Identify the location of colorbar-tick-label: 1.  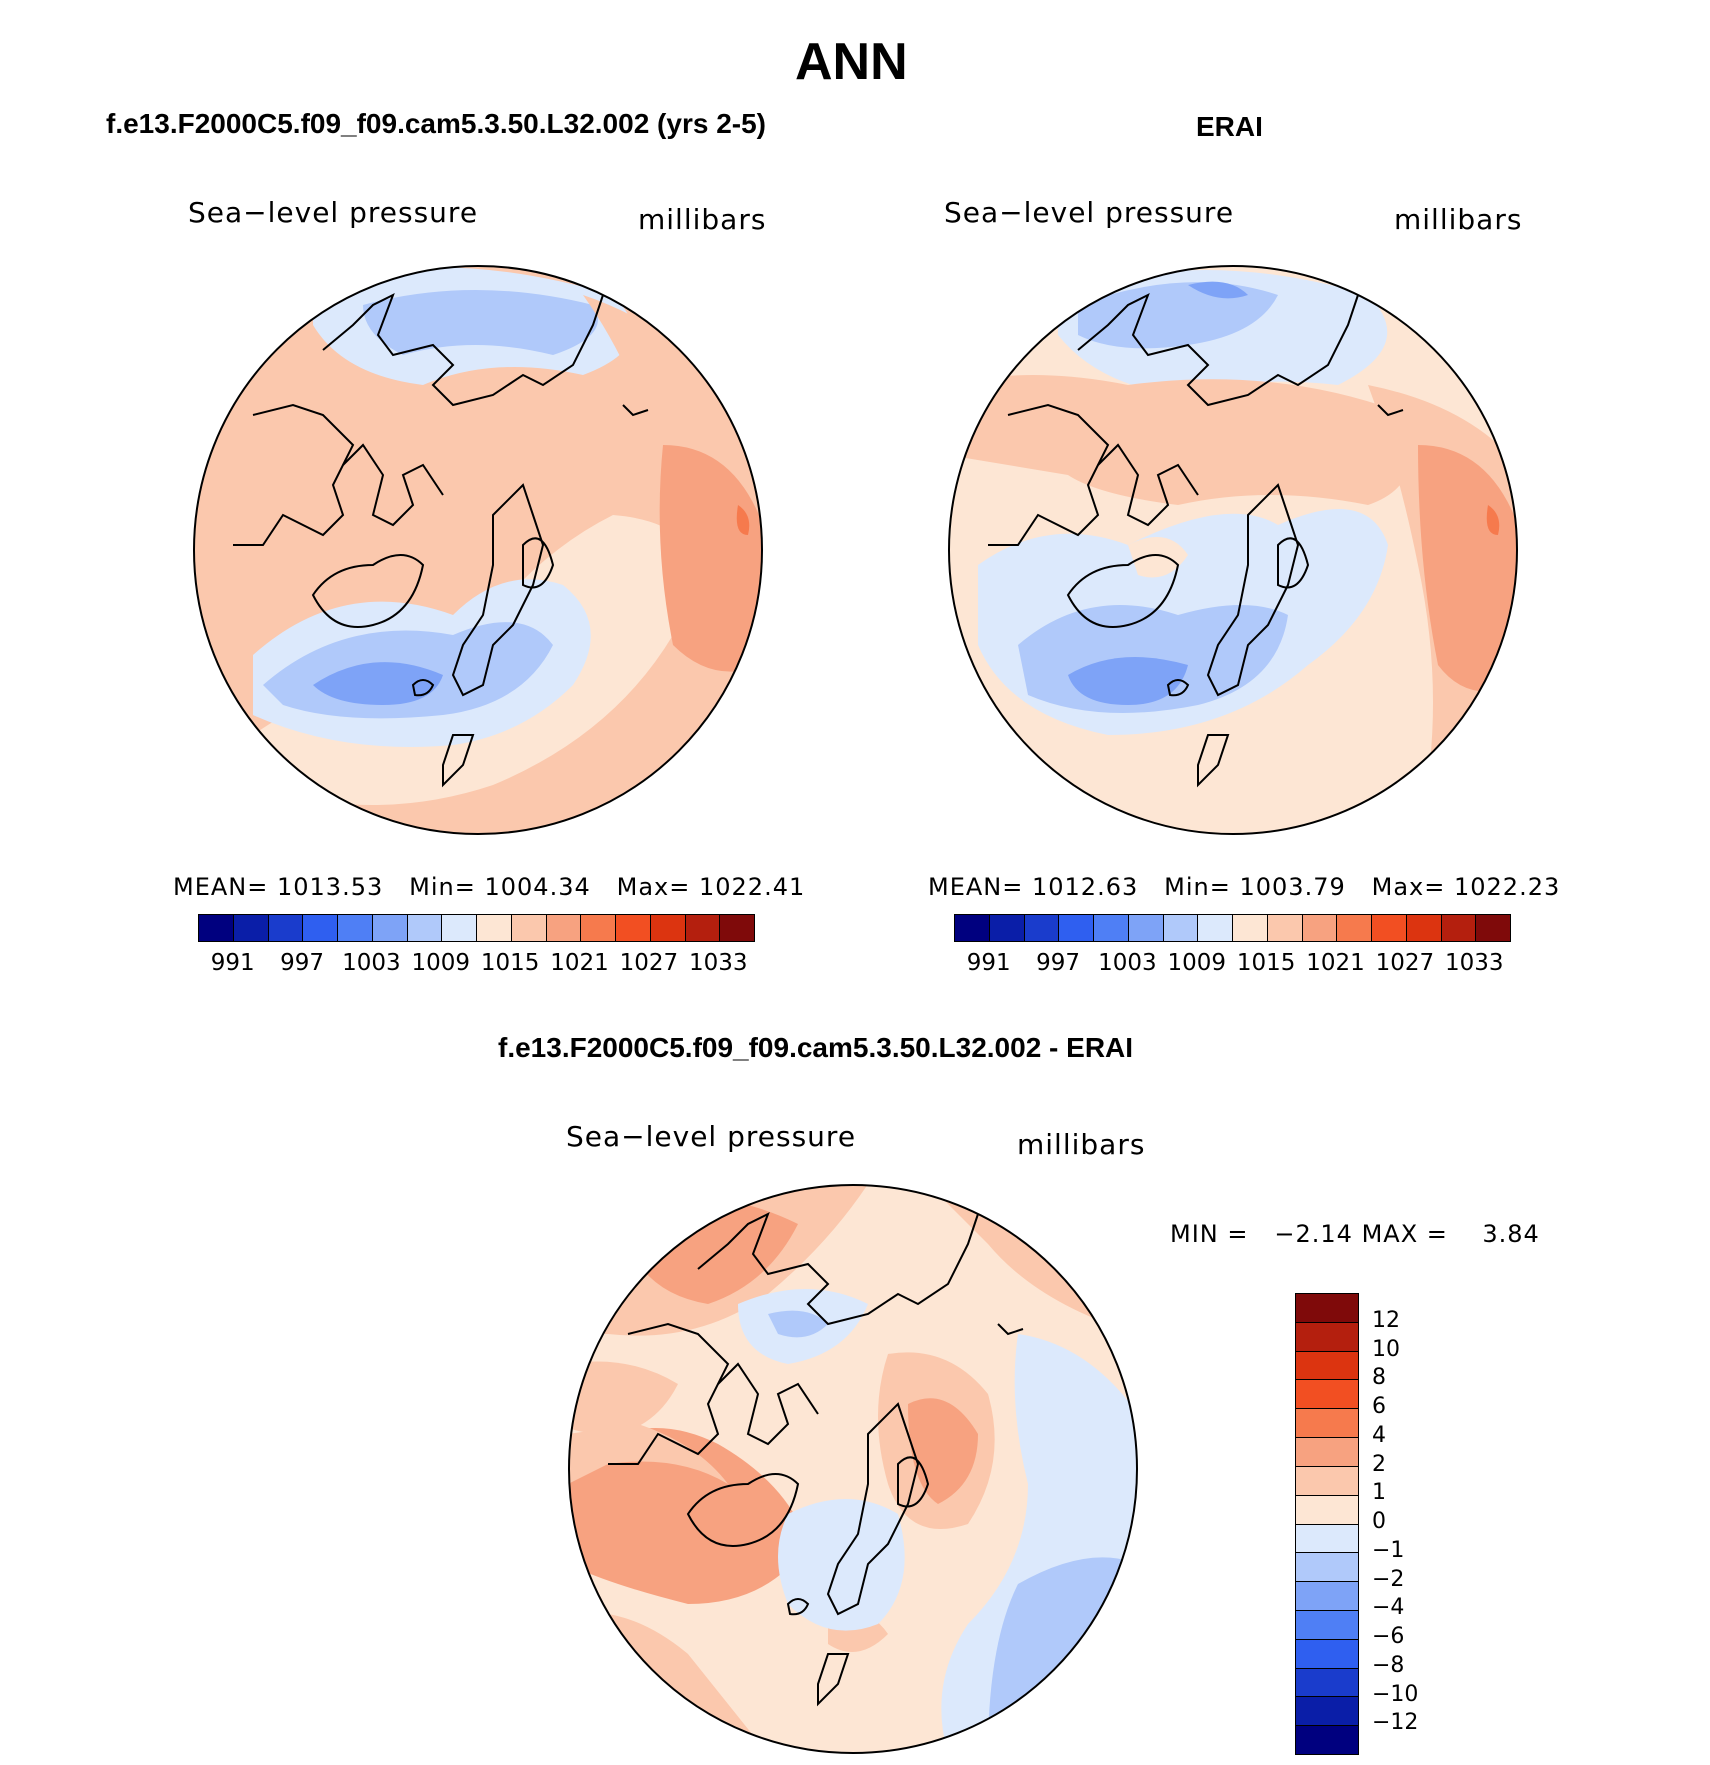
(1379, 1493).